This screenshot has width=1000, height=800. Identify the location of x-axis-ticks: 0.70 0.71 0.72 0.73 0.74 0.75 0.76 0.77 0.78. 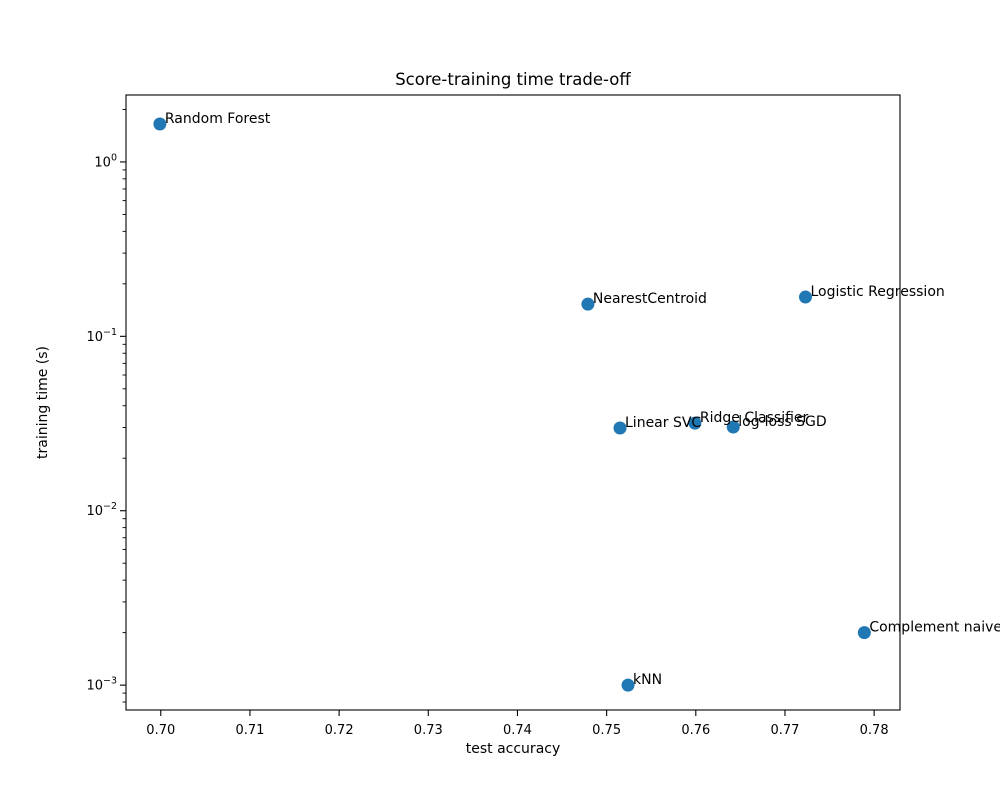
(517, 724).